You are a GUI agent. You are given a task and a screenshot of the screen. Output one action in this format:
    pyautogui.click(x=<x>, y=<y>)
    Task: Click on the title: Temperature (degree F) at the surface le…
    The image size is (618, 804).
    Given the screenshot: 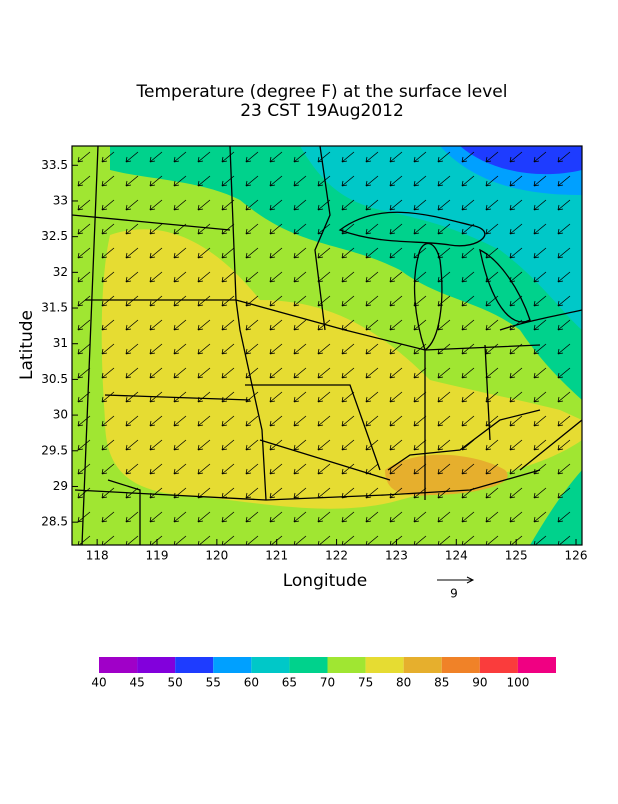 What is the action you would take?
    pyautogui.click(x=322, y=92)
    